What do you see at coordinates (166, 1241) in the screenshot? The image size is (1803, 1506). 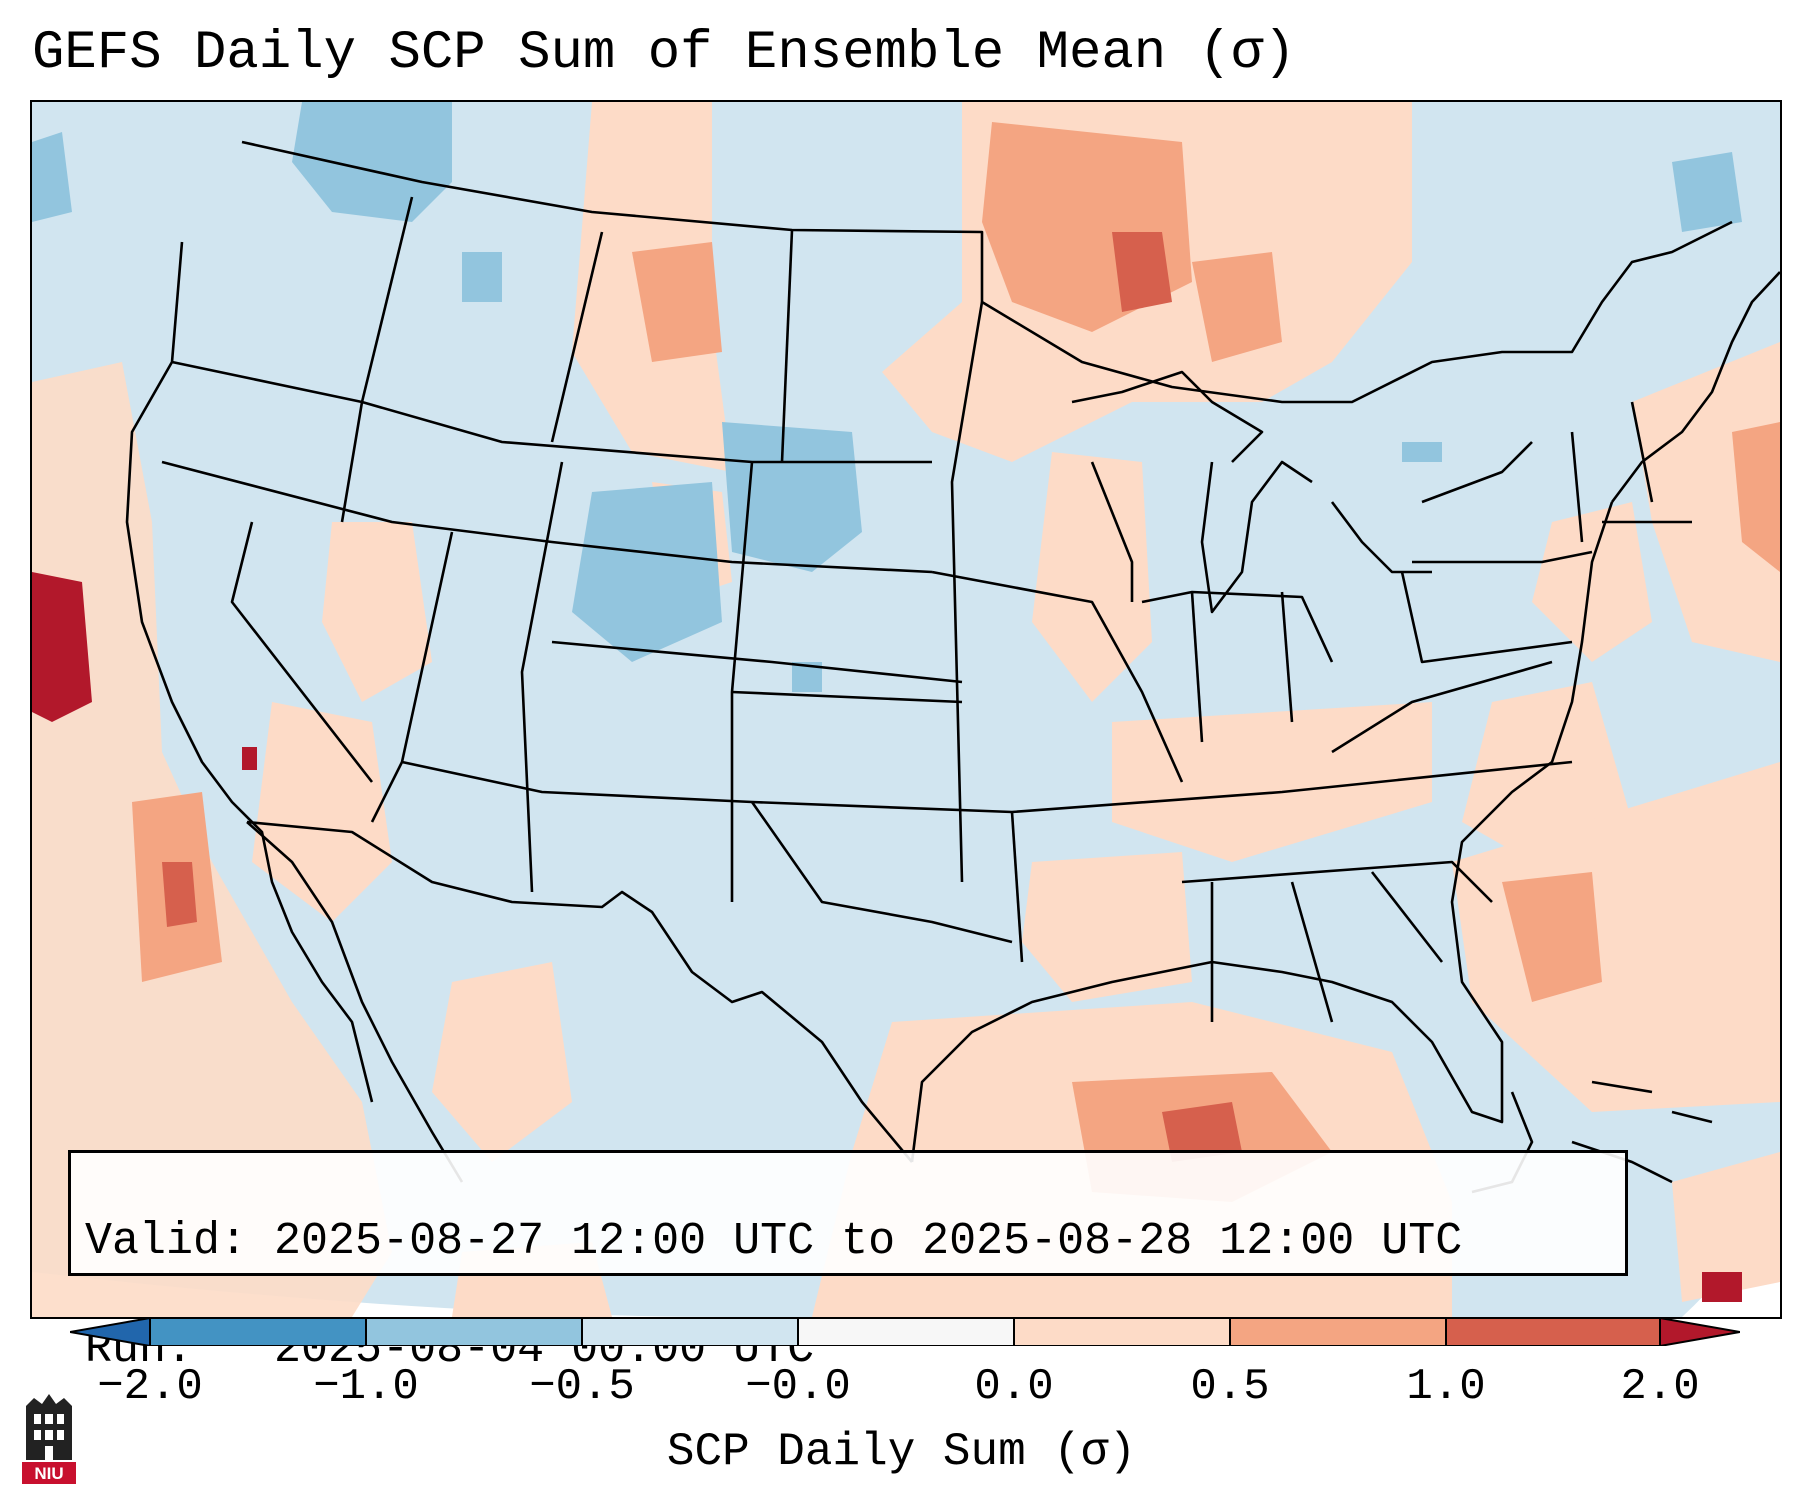 I see `valid-label: Valid:` at bounding box center [166, 1241].